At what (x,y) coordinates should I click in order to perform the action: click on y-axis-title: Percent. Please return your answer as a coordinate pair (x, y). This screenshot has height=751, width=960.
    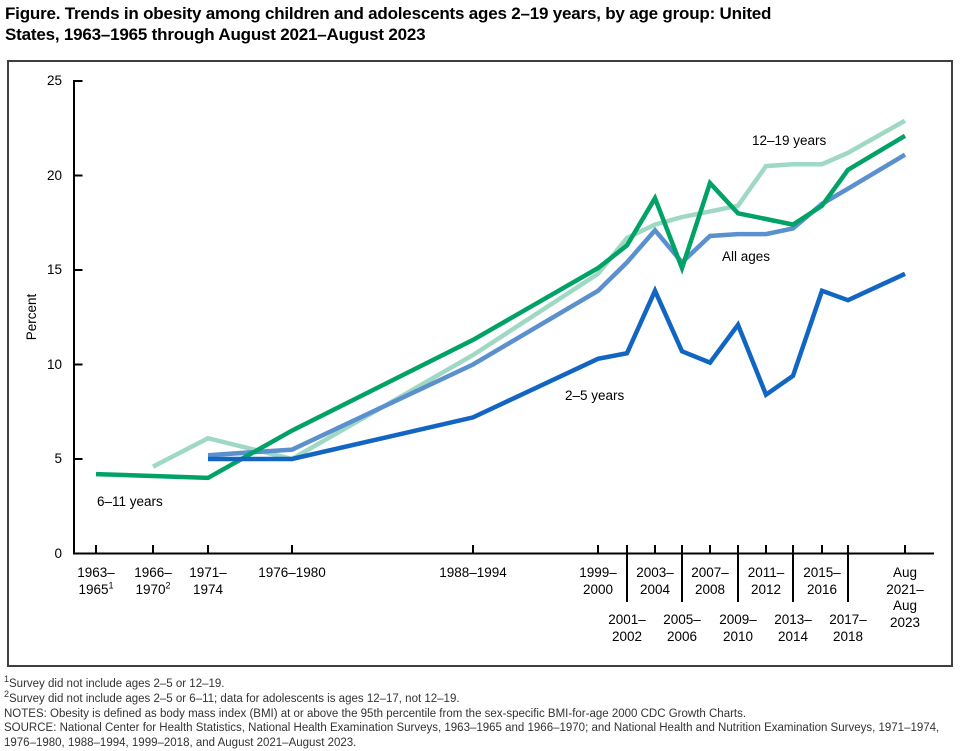
    Looking at the image, I should click on (31, 317).